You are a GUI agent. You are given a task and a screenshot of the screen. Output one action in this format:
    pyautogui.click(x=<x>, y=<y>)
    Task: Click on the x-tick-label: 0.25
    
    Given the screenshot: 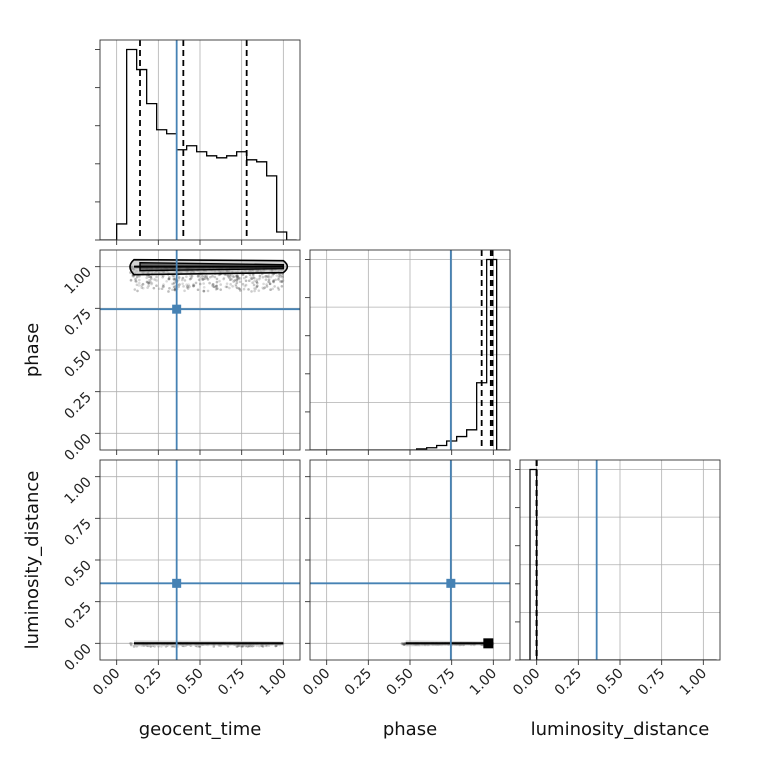 What is the action you would take?
    pyautogui.click(x=568, y=682)
    